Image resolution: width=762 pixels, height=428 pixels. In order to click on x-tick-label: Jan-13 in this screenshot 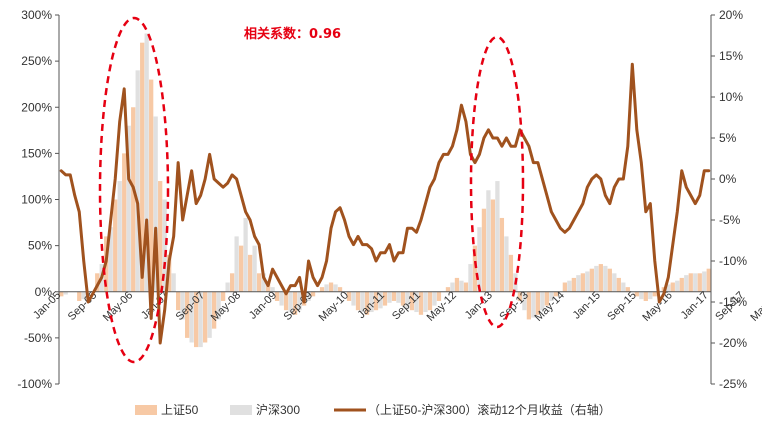, I will do `click(479, 305)`.